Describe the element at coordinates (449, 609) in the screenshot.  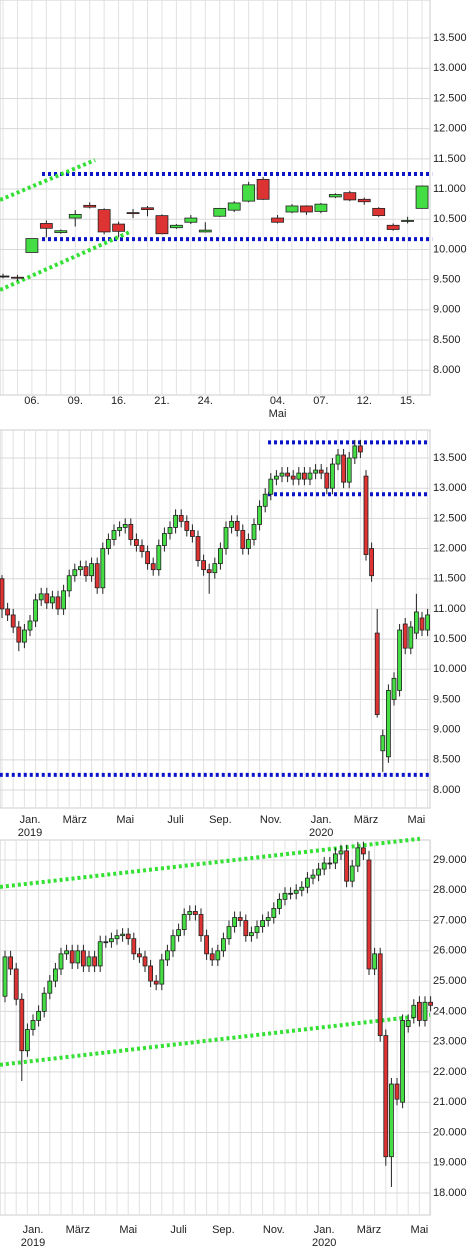
I see `y-tick-label: 11.000` at that location.